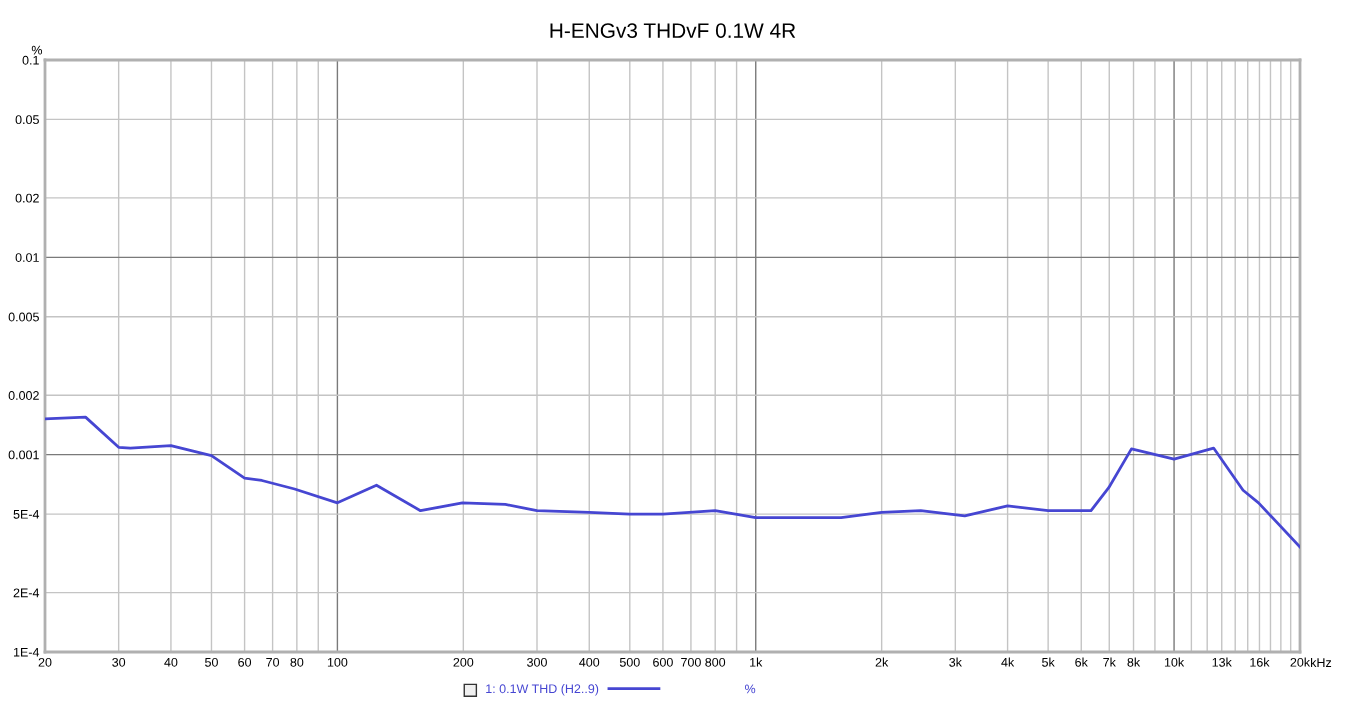 This screenshot has height=704, width=1346. What do you see at coordinates (273, 662) in the screenshot?
I see `x-tick-label: 70` at bounding box center [273, 662].